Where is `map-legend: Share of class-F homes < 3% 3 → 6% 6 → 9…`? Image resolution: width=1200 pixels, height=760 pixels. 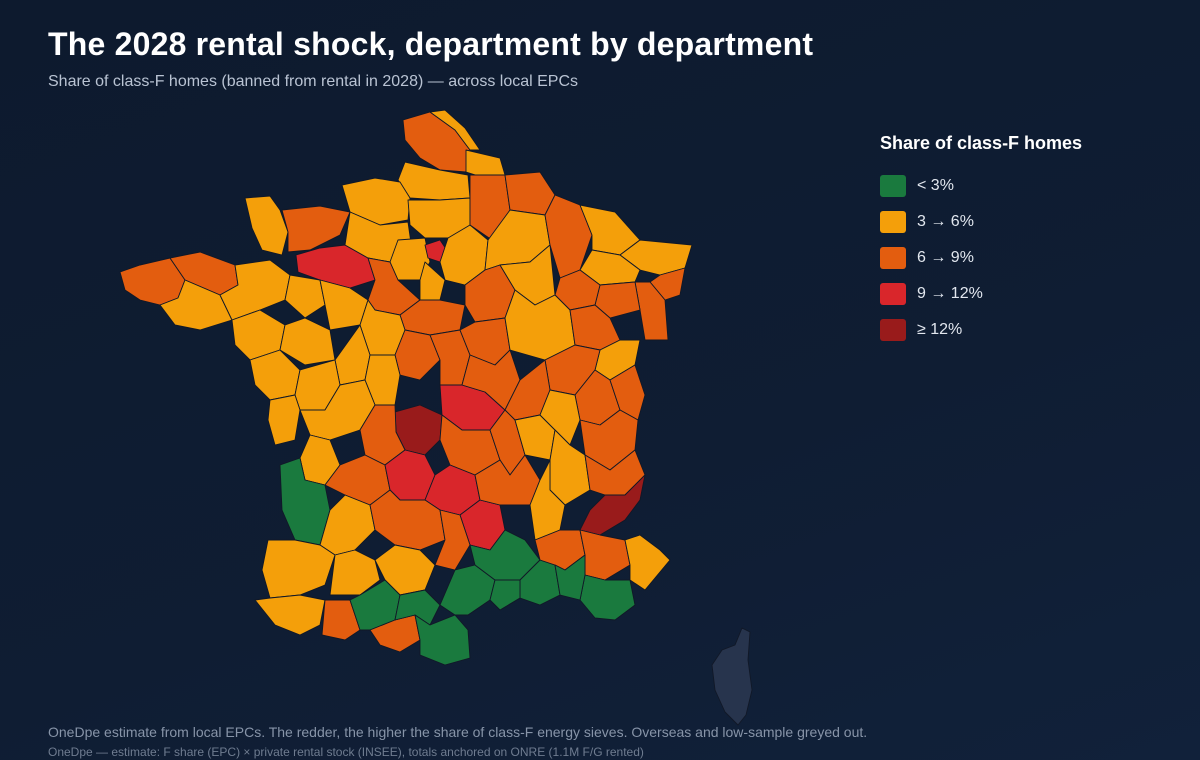 map-legend: Share of class-F homes < 3% 3 → 6% 6 → 9… is located at coordinates (981, 240).